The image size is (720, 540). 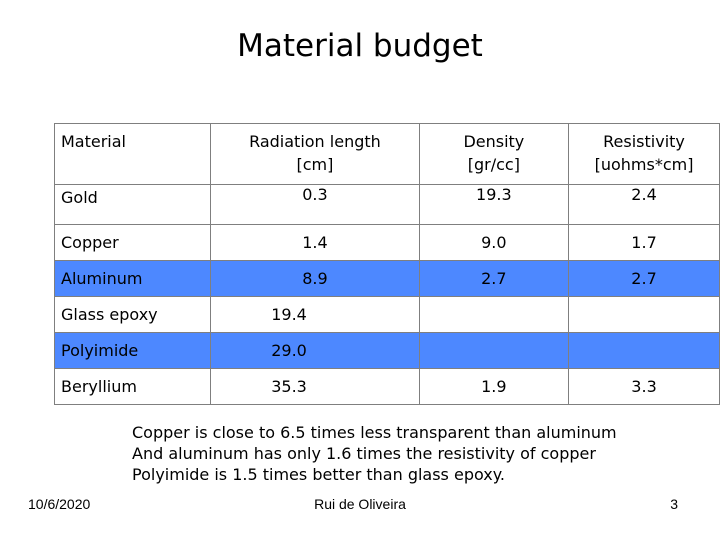 What do you see at coordinates (59, 504) in the screenshot?
I see `footer-date: 10/6/2020` at bounding box center [59, 504].